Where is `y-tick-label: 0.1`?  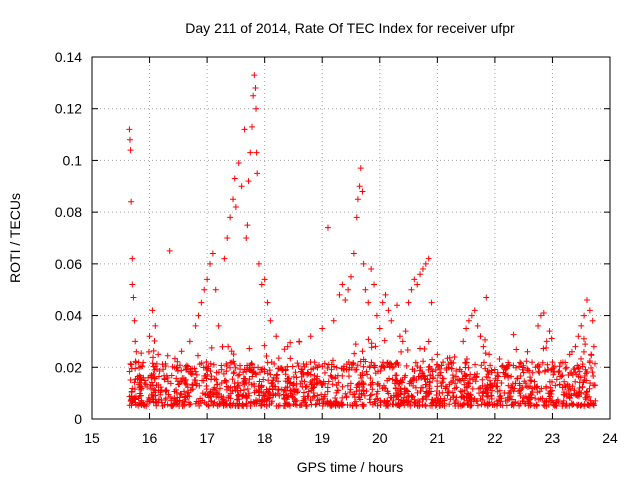 y-tick-label: 0.1 is located at coordinates (73, 160).